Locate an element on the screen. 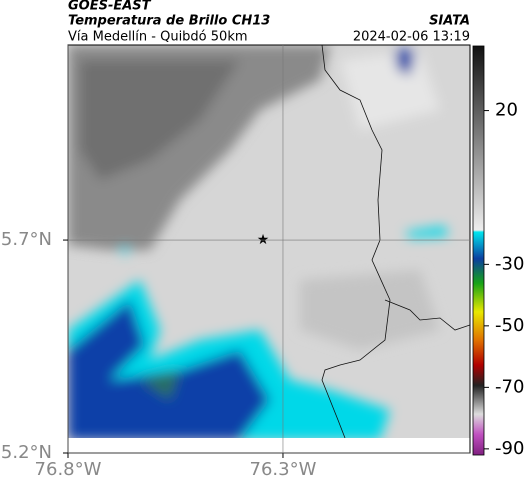 The width and height of the screenshot is (526, 495). x-tick-label: 76.8°W is located at coordinates (68, 469).